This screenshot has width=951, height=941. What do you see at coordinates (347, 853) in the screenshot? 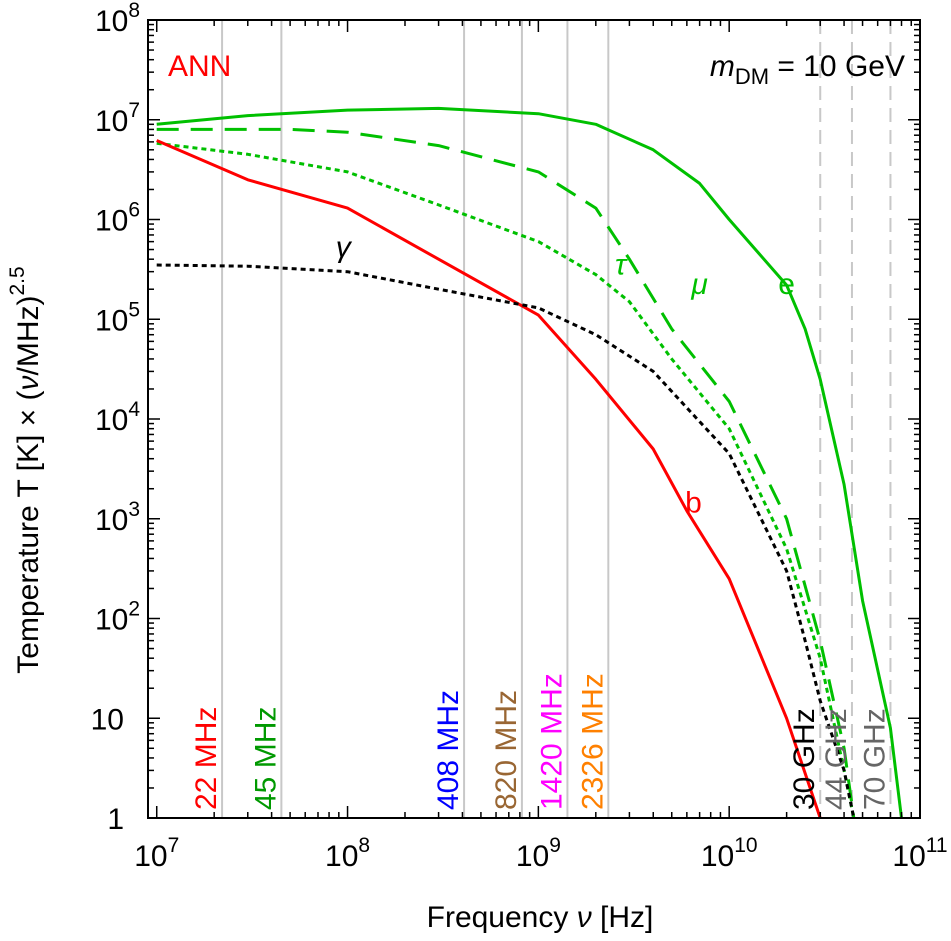
I see `x-tick-label: 10⁸` at bounding box center [347, 853].